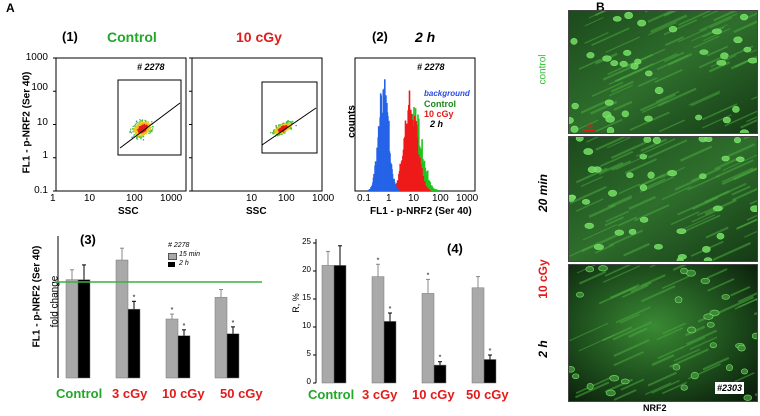  What do you see at coordinates (10, 8) in the screenshot?
I see `panel-letter-a: A` at bounding box center [10, 8].